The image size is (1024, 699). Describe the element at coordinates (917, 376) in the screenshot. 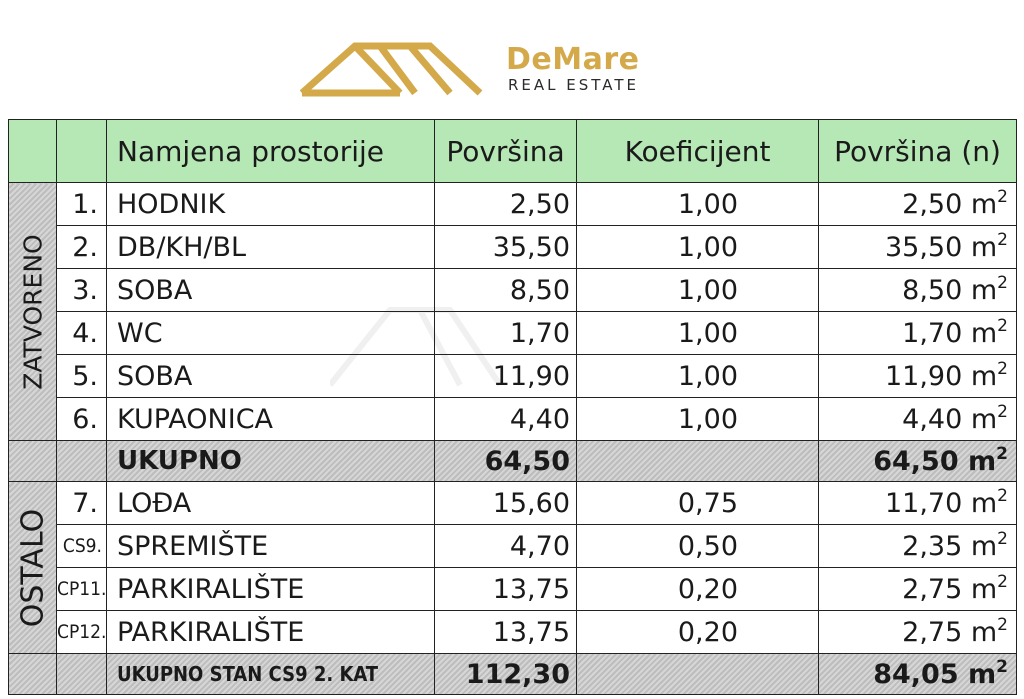

I see `room-net-area: 11,90 m2` at that location.